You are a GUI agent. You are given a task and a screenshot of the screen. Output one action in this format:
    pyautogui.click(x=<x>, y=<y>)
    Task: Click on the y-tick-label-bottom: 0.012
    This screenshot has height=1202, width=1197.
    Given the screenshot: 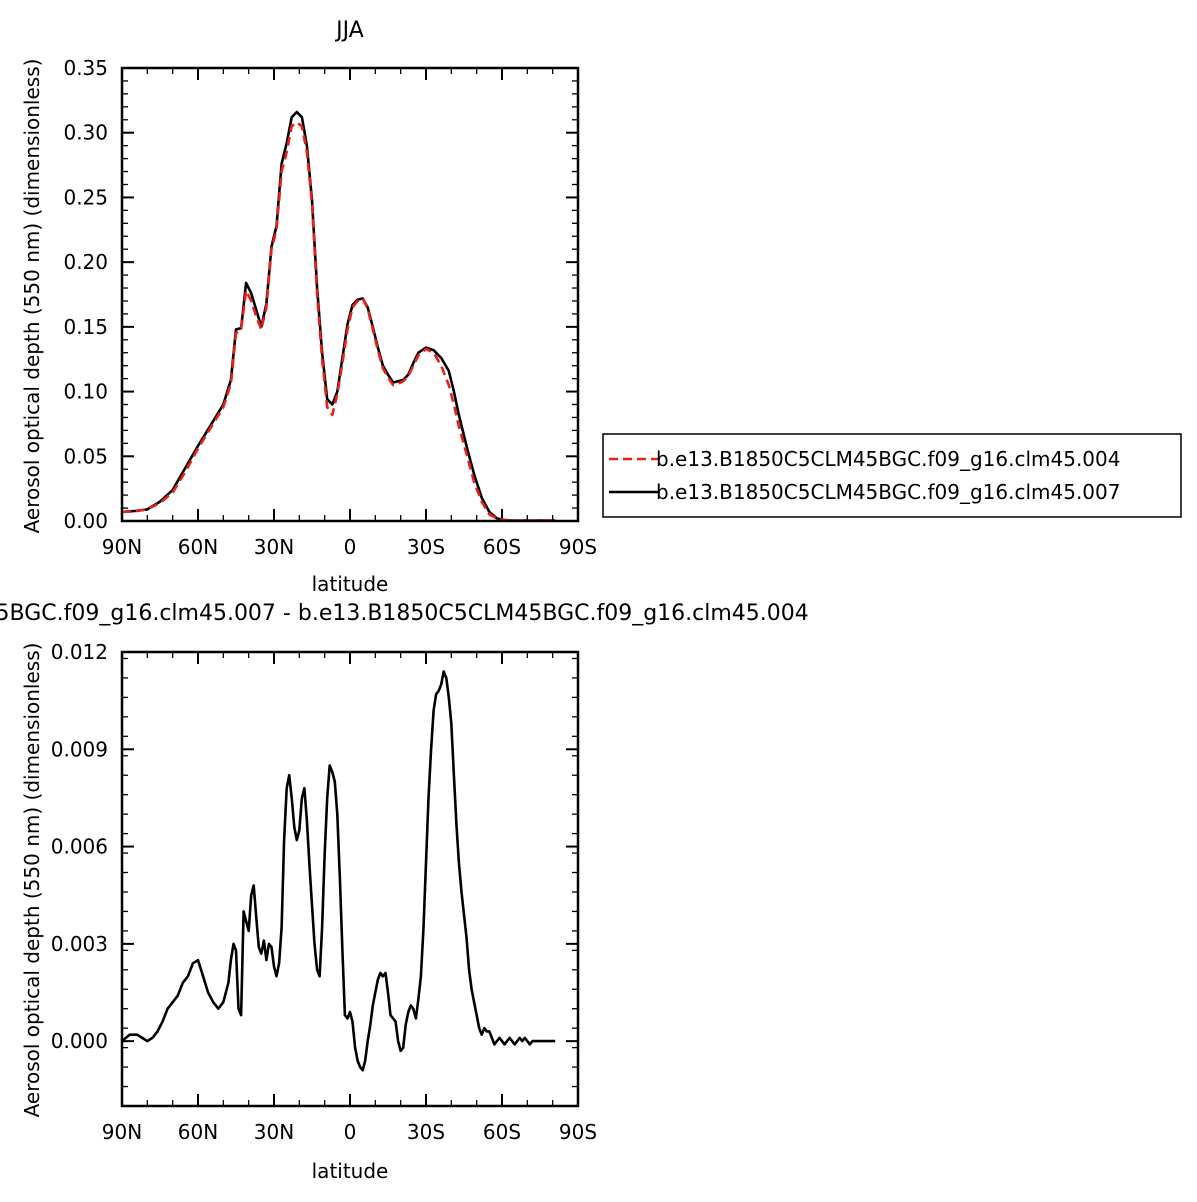 What is the action you would take?
    pyautogui.click(x=79, y=652)
    